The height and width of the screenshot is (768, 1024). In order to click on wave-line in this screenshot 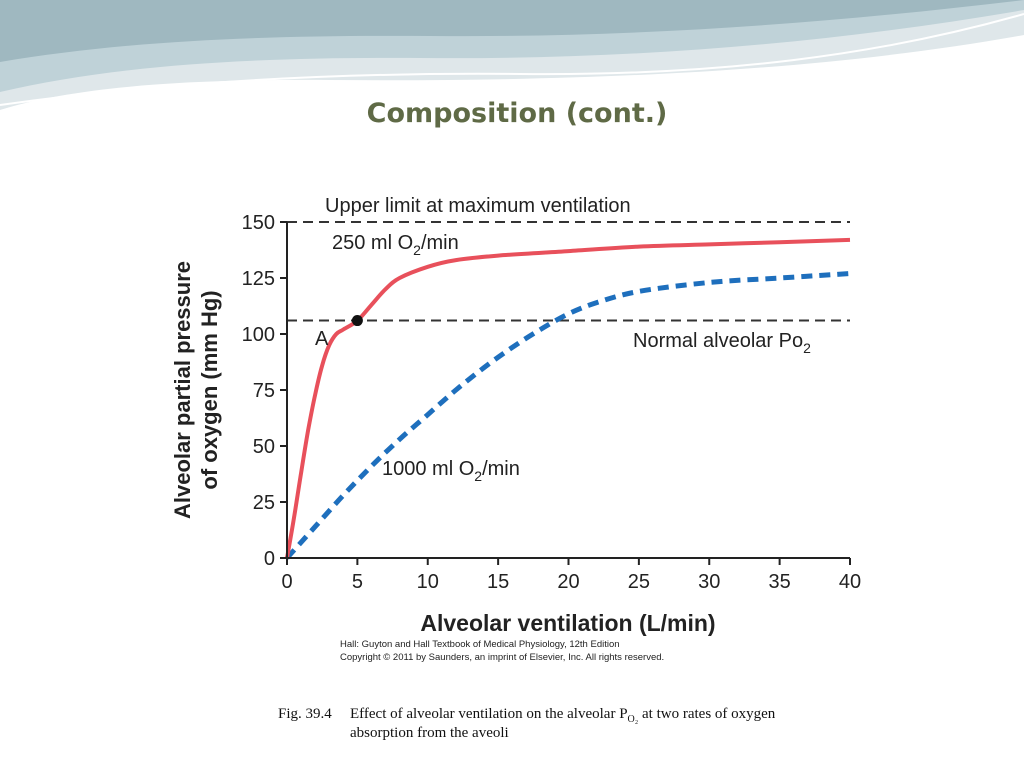, I will do `click(512, 59)`.